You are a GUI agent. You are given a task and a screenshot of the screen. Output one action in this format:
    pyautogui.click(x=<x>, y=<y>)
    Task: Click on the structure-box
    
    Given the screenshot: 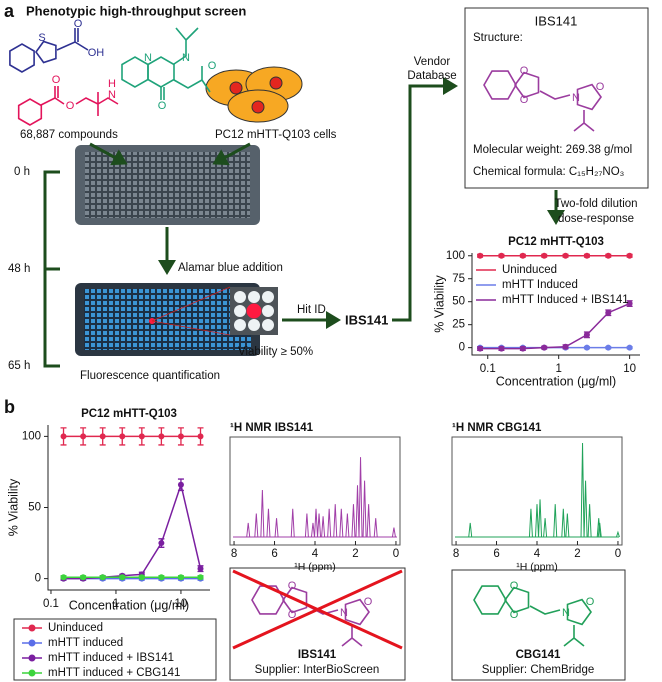 What is the action you would take?
    pyautogui.click(x=556, y=98)
    